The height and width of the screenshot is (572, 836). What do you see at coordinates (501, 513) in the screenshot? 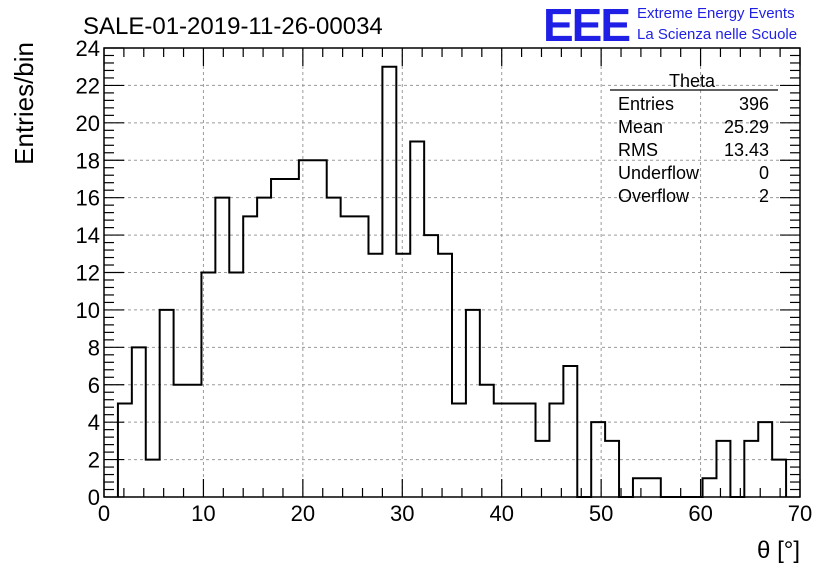
I see `x-tick-label: 40` at bounding box center [501, 513].